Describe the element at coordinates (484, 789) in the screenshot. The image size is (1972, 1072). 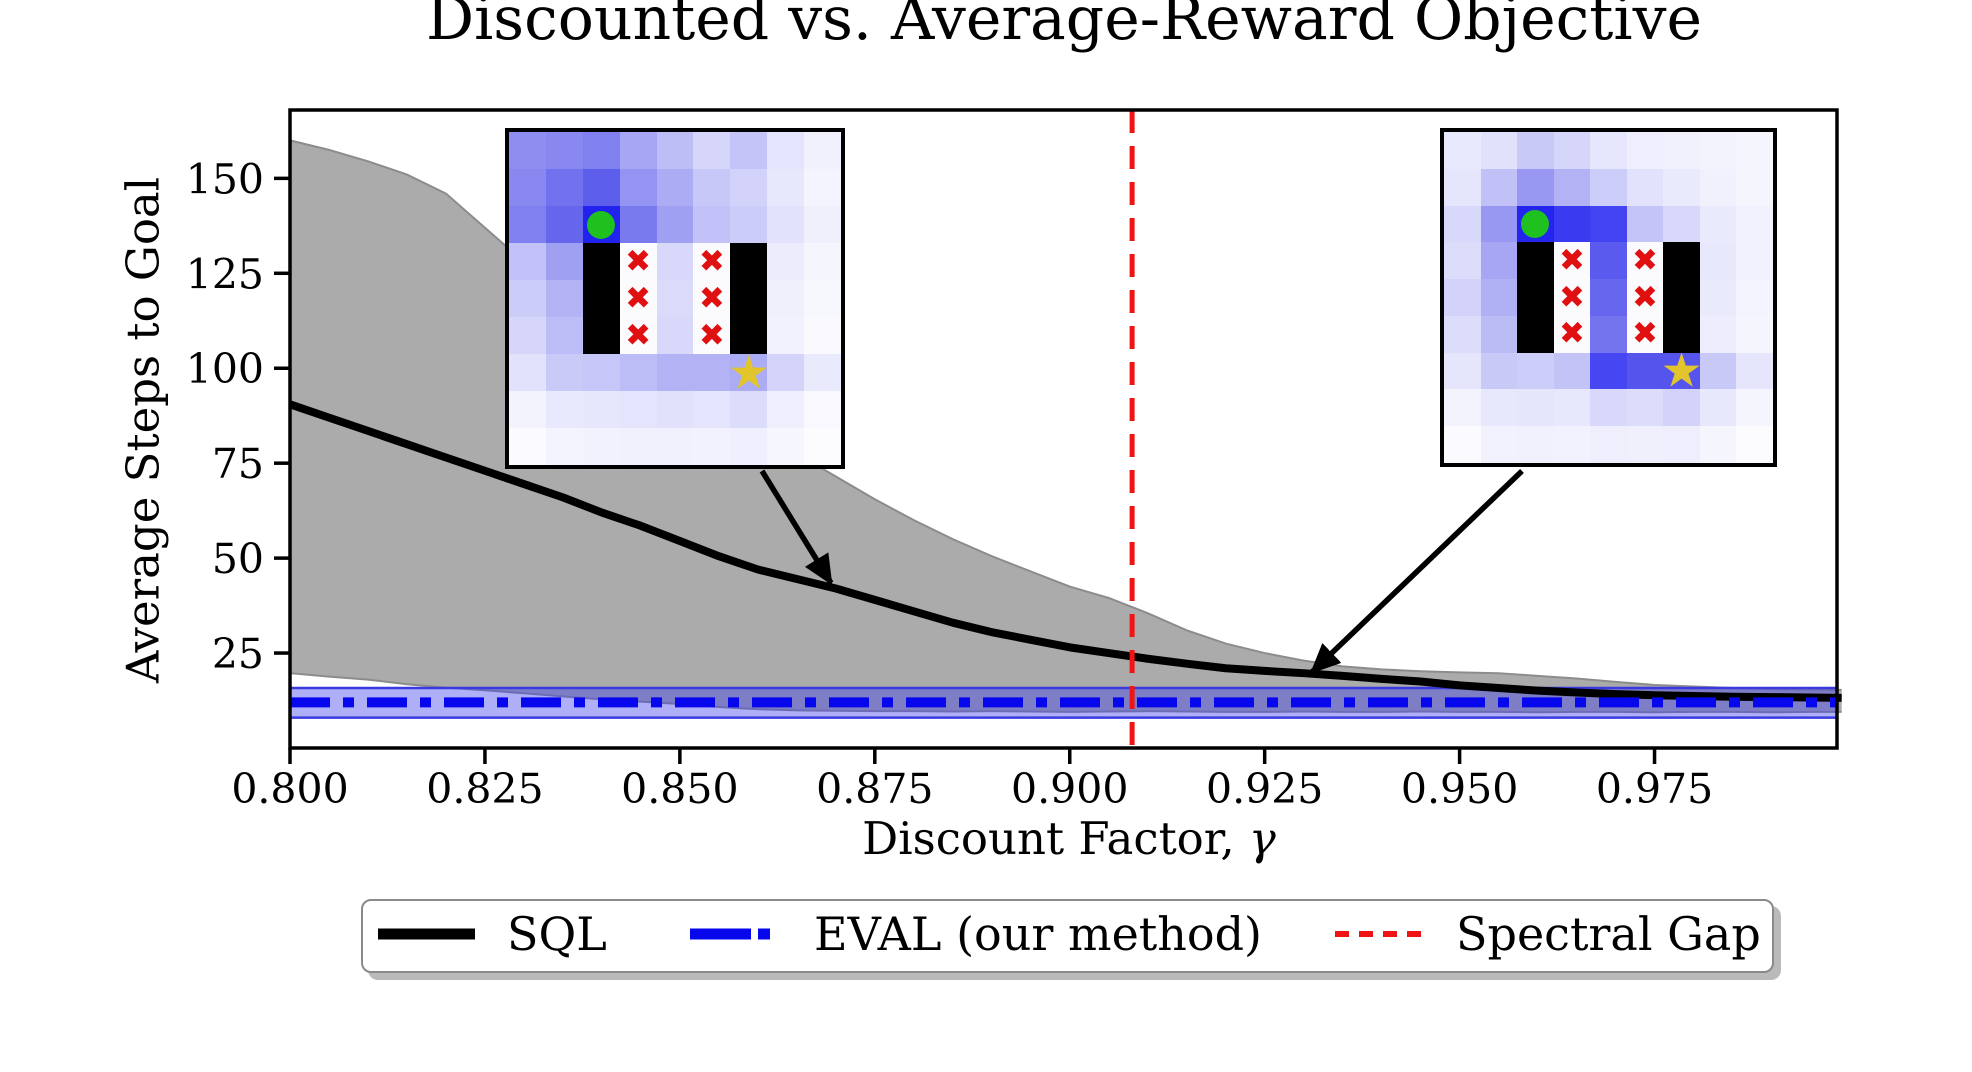
I see `x-tick-label: 0.825` at that location.